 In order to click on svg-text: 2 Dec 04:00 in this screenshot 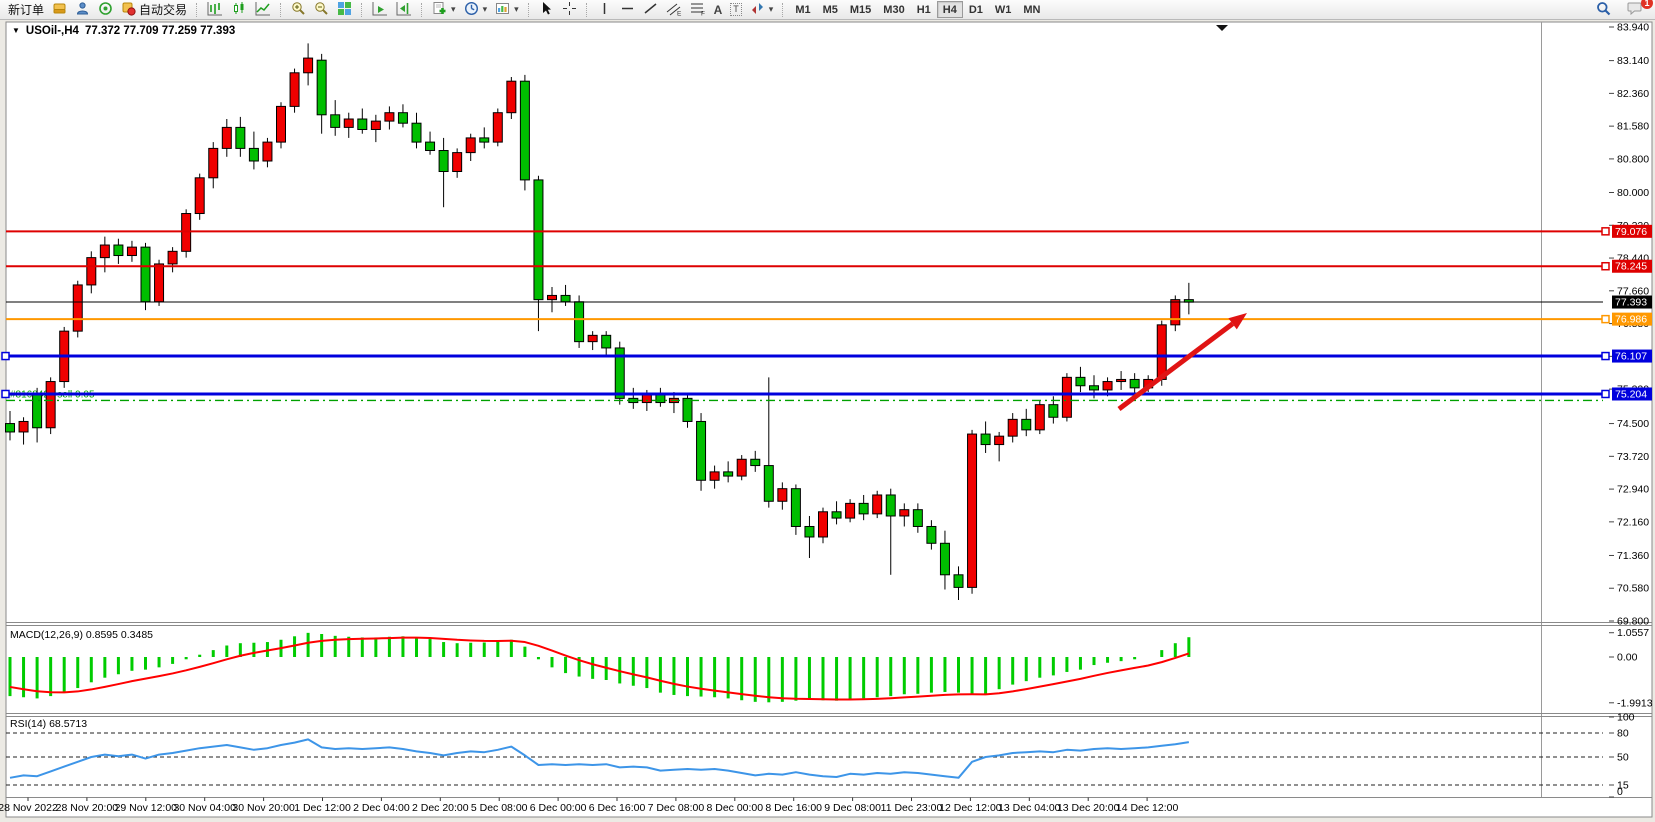, I will do `click(381, 808)`.